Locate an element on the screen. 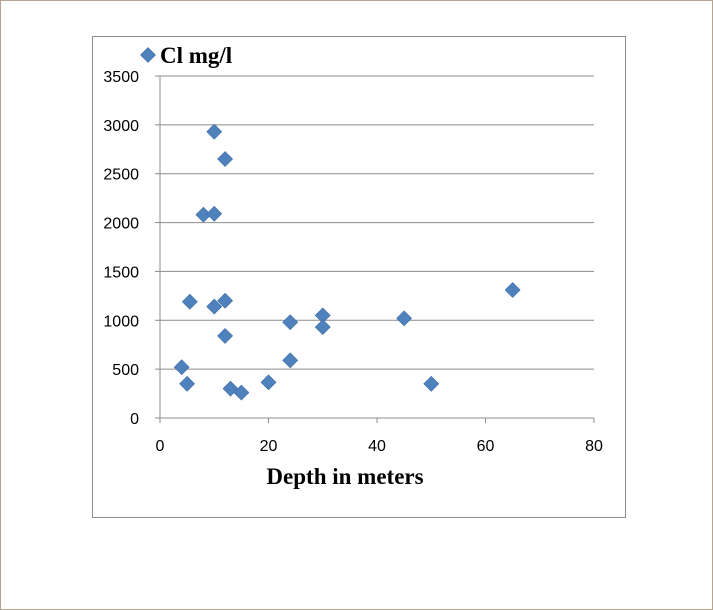 The height and width of the screenshot is (610, 713). x-tick-label: 60 is located at coordinates (486, 446).